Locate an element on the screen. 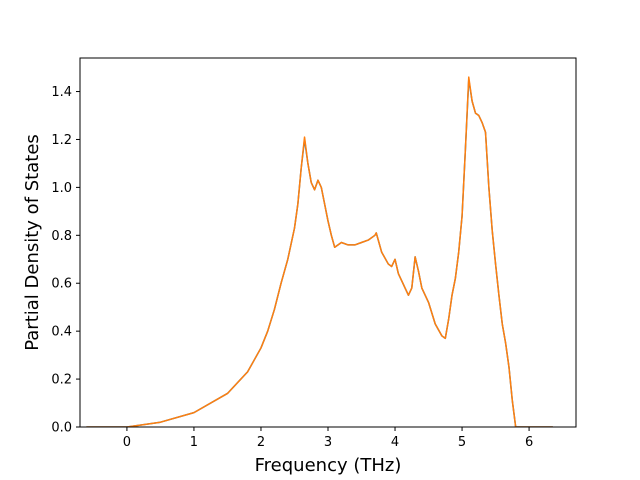 The image size is (640, 480). y-tick-label: 1.0 is located at coordinates (61, 188).